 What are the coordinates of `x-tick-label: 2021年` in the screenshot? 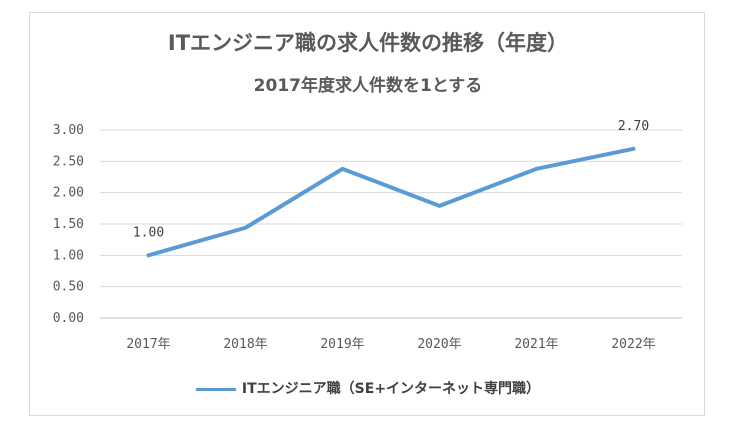 It's located at (536, 344).